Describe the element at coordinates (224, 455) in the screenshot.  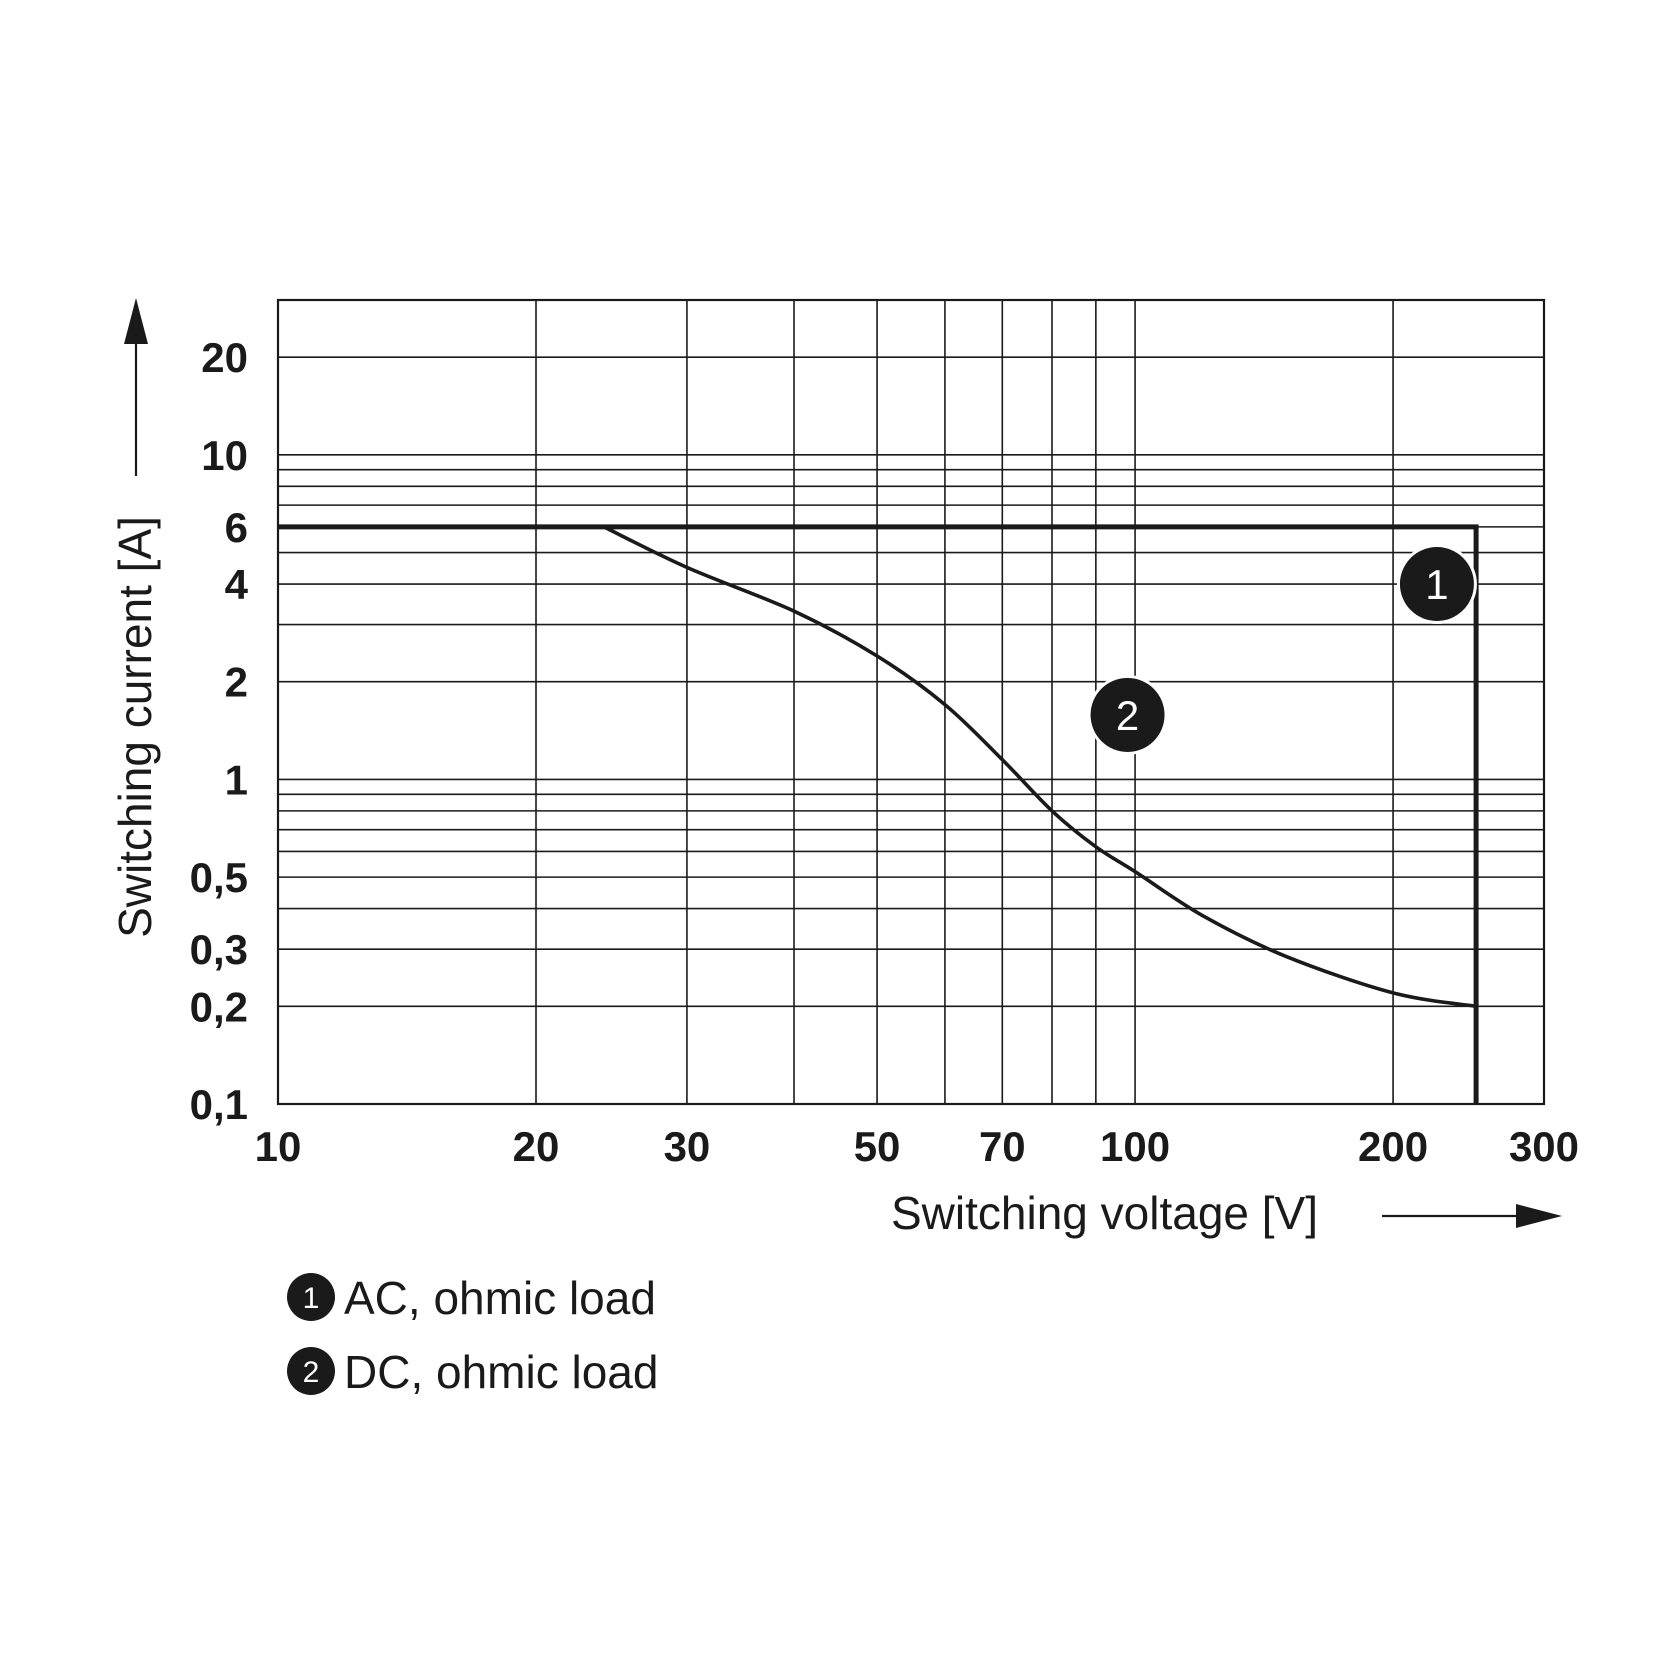
I see `y-tick-label: 10` at that location.